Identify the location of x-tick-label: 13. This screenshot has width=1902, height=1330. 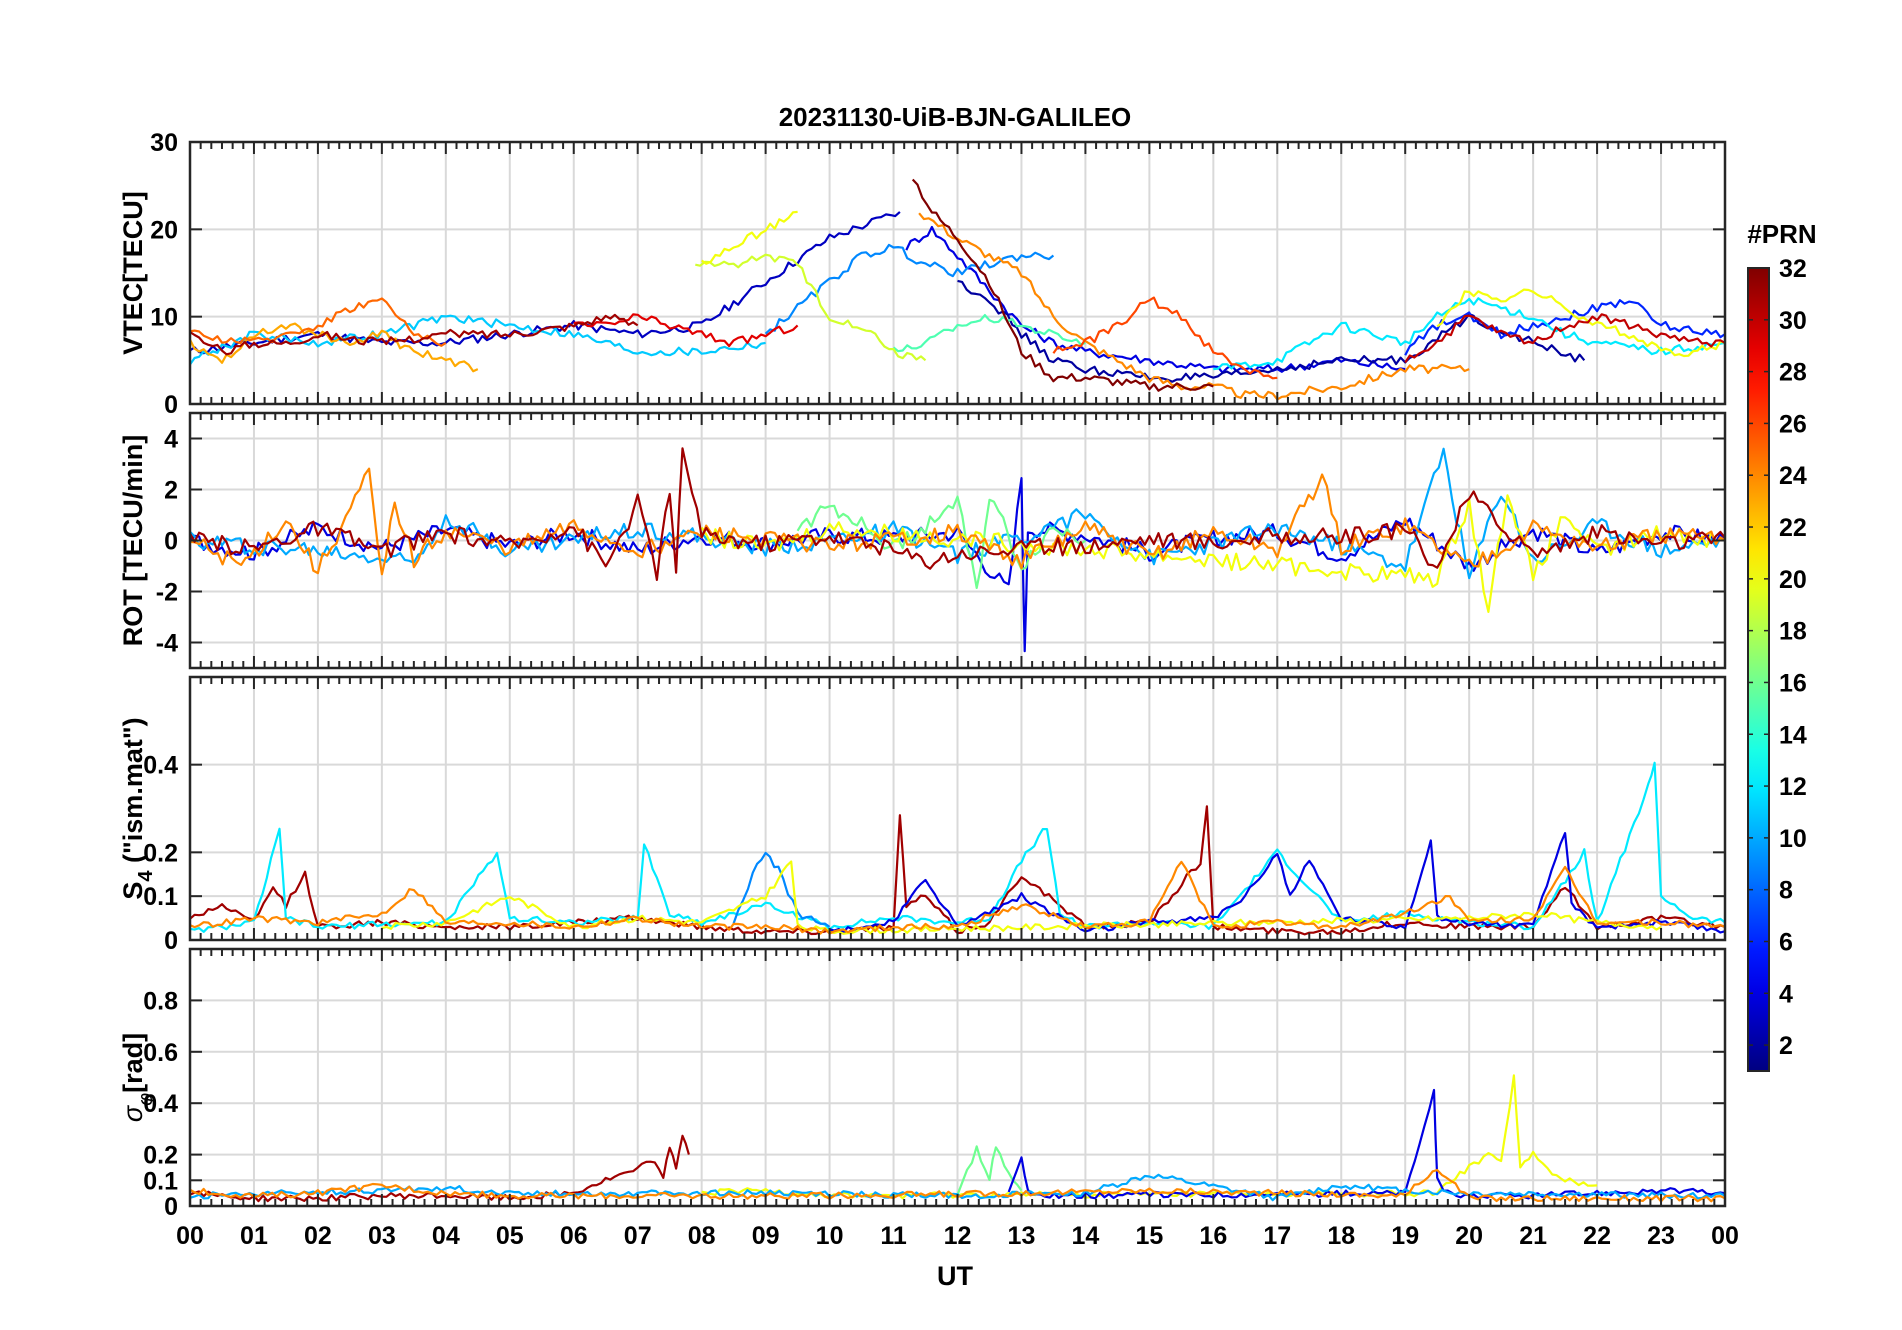
(1022, 1236).